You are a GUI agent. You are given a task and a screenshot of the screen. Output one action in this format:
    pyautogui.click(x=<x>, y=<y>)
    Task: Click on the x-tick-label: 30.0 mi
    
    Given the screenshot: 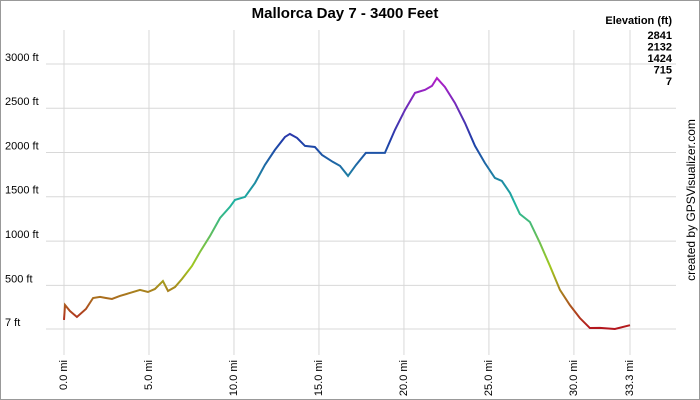 What is the action you would take?
    pyautogui.click(x=574, y=378)
    